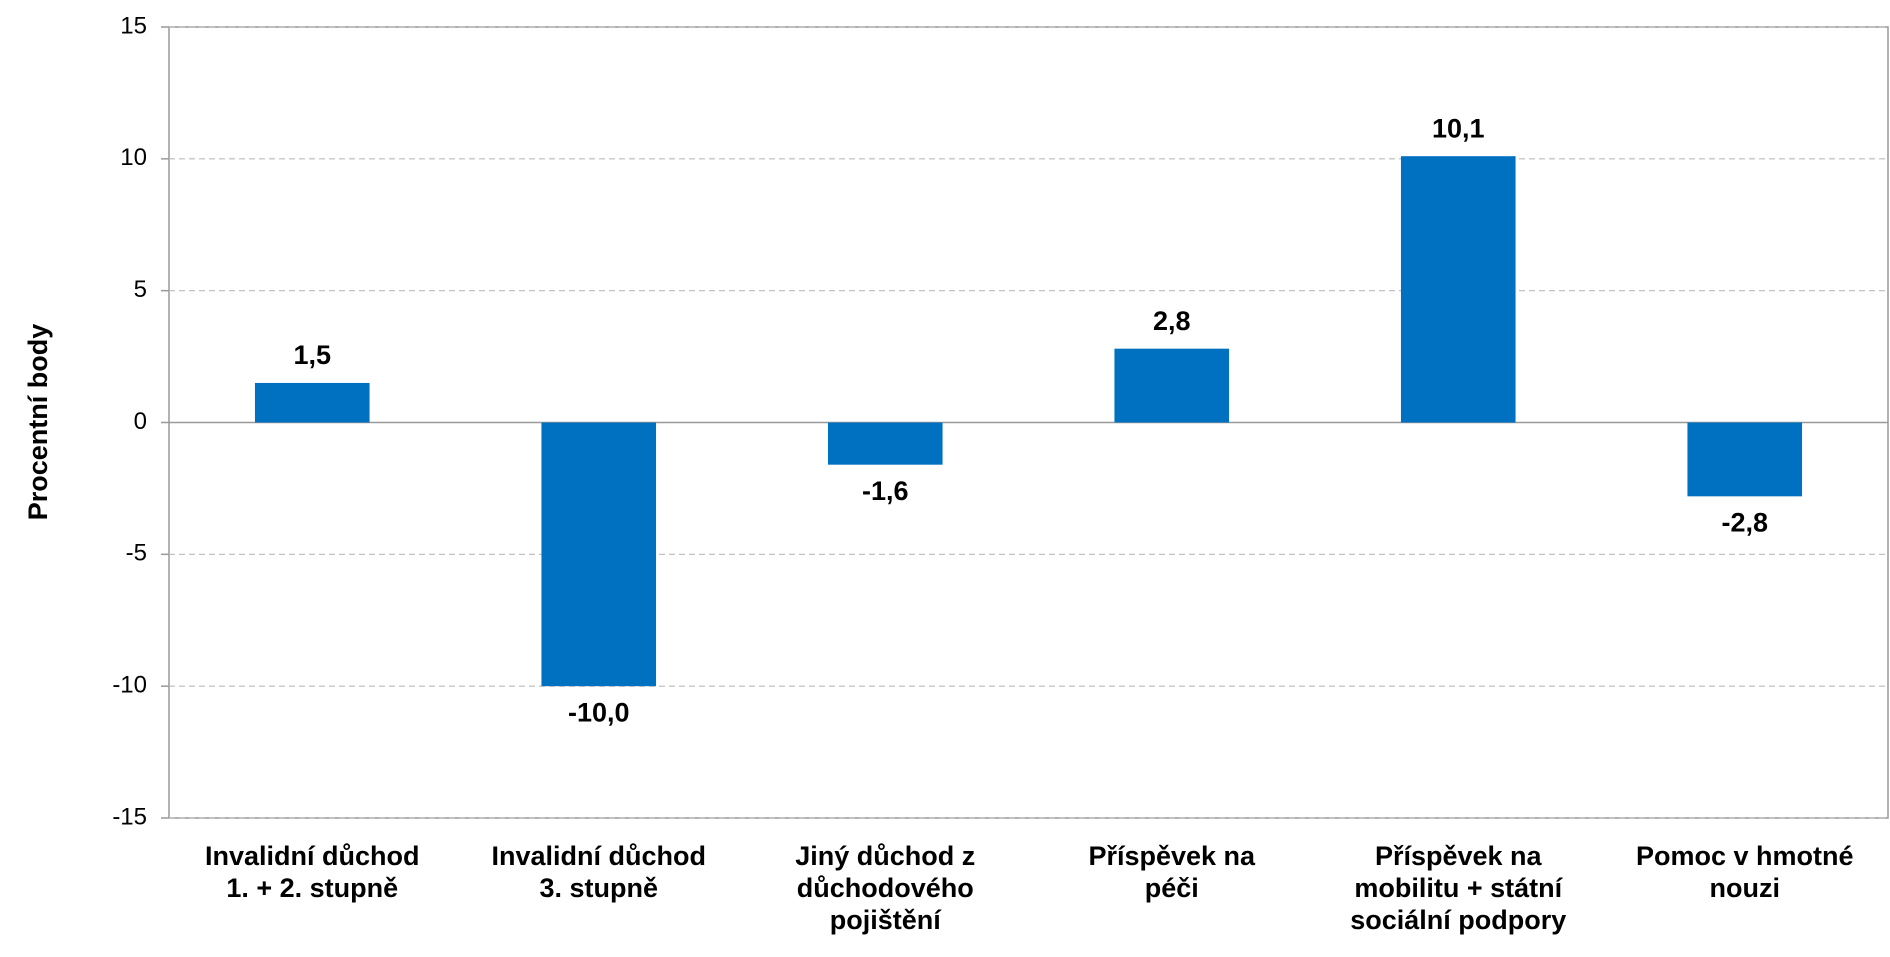 This screenshot has height=957, width=1890. Describe the element at coordinates (1744, 872) in the screenshot. I see `x-tick-label: Pomoc v hmotné nouzi` at that location.